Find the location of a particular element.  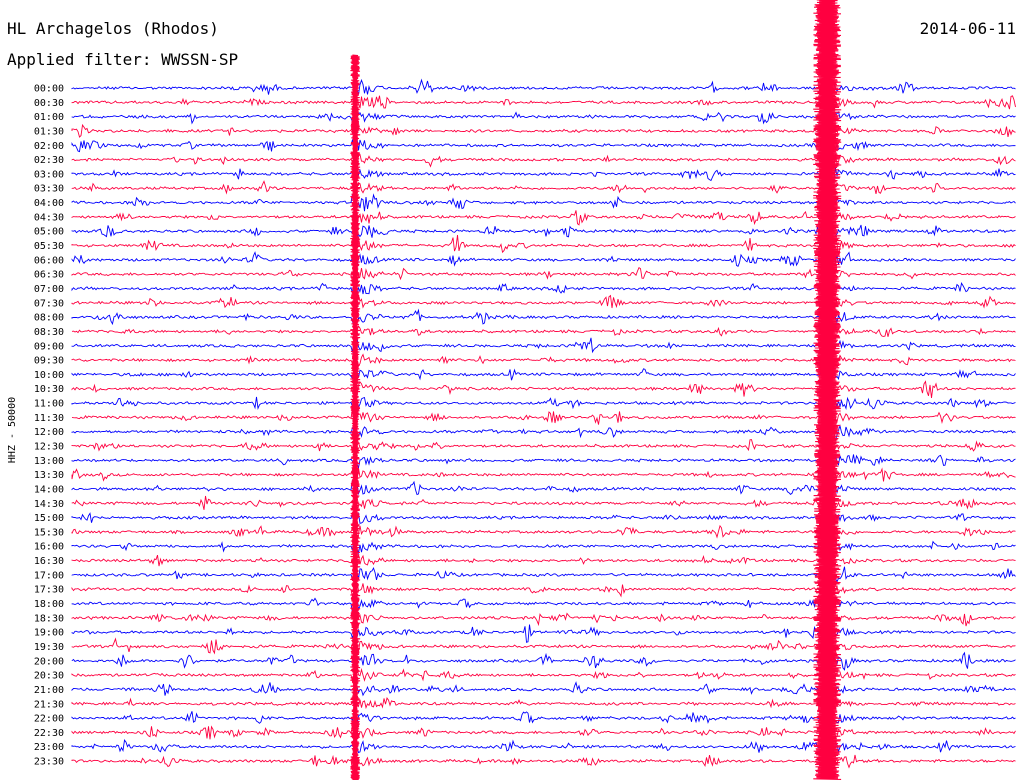

row-label-0300: 03:00 is located at coordinates (49, 174).